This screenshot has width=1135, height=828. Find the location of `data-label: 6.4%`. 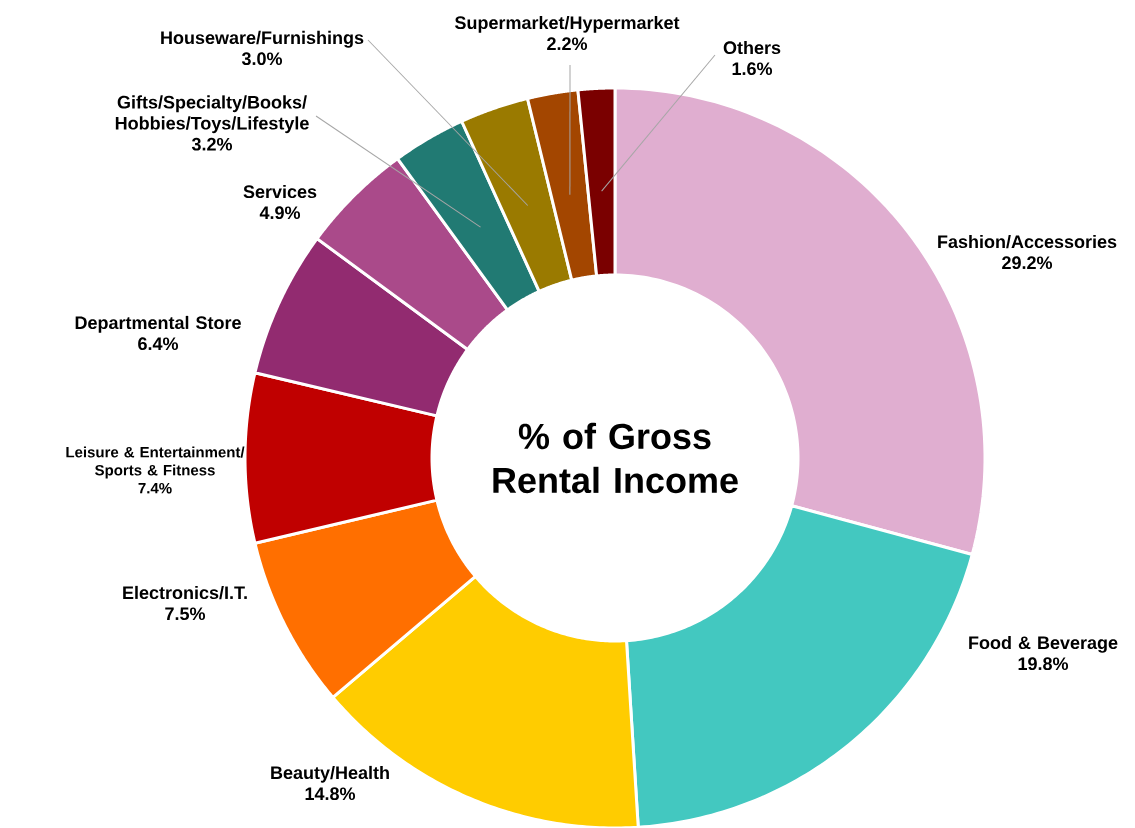

data-label: 6.4% is located at coordinates (158, 344).